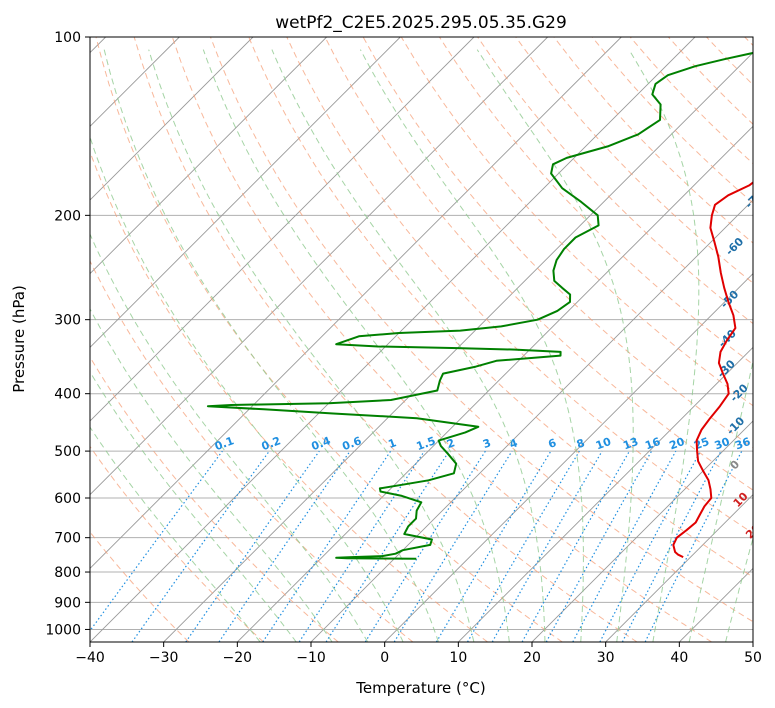  What do you see at coordinates (67, 603) in the screenshot?
I see `y-tick-label: 900` at bounding box center [67, 603].